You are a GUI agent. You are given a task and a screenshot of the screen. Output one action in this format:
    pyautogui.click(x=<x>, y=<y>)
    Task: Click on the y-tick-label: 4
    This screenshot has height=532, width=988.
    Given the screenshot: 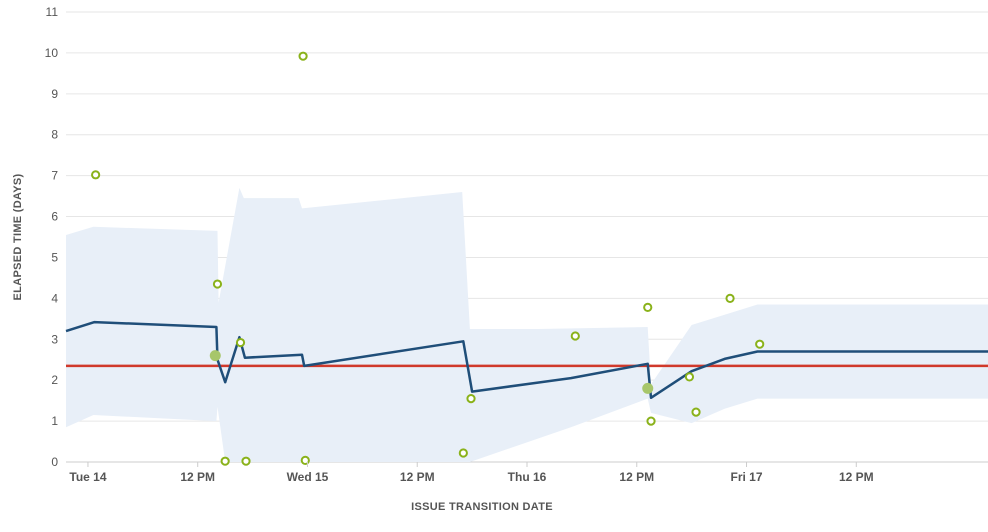 What is the action you would take?
    pyautogui.click(x=54, y=298)
    